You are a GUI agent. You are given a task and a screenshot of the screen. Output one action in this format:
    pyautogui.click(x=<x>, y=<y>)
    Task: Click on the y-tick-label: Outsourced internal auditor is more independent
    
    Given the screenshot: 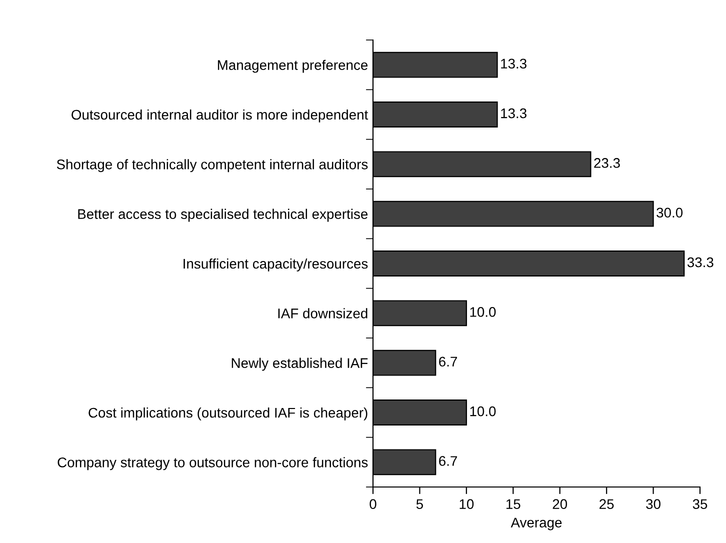 What is the action you would take?
    pyautogui.click(x=220, y=115)
    